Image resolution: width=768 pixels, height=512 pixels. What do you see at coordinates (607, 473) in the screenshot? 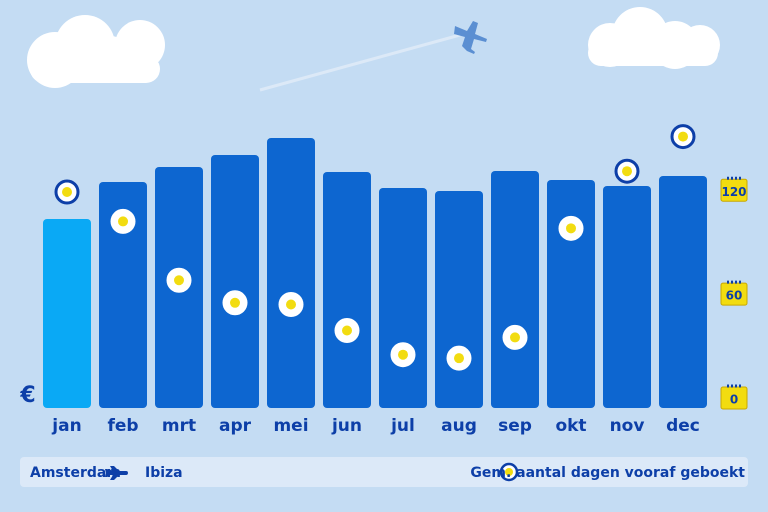
I see `legend-label: Gem. aantal dagen vooraf geboekt` at bounding box center [607, 473].